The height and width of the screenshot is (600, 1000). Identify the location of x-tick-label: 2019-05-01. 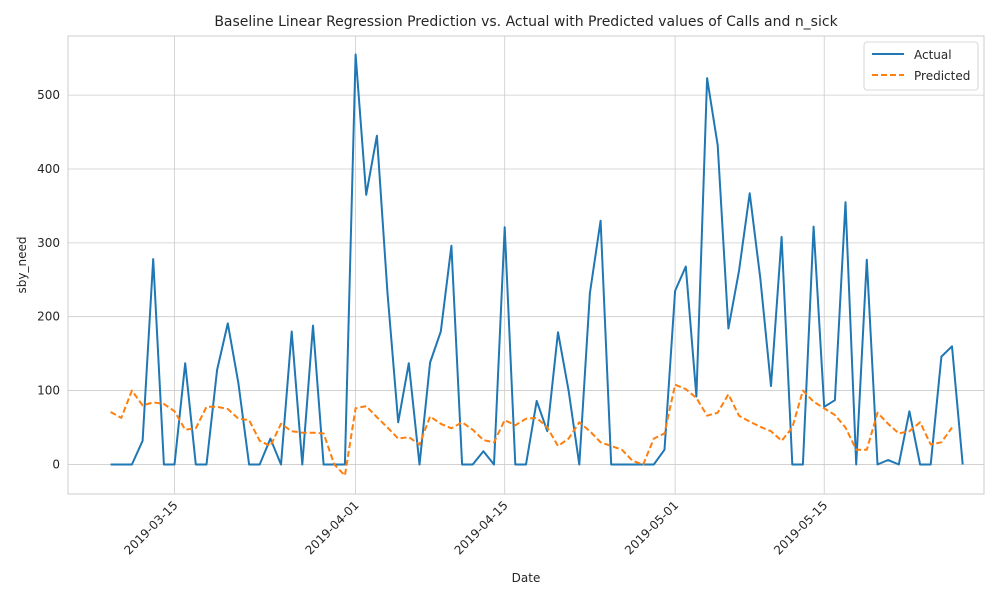
(651, 527).